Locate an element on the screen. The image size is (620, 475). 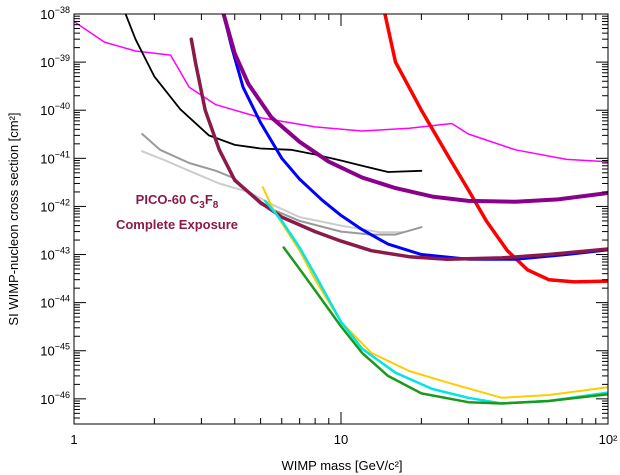
x-tick-label: 10 is located at coordinates (341, 439).